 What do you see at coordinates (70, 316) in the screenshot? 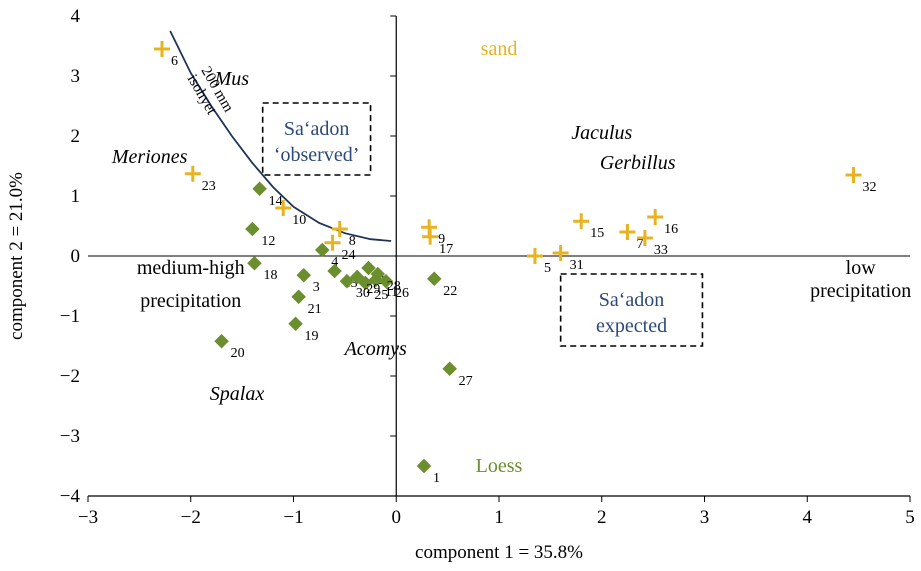
I see `y-tick-label: −1` at bounding box center [70, 316].